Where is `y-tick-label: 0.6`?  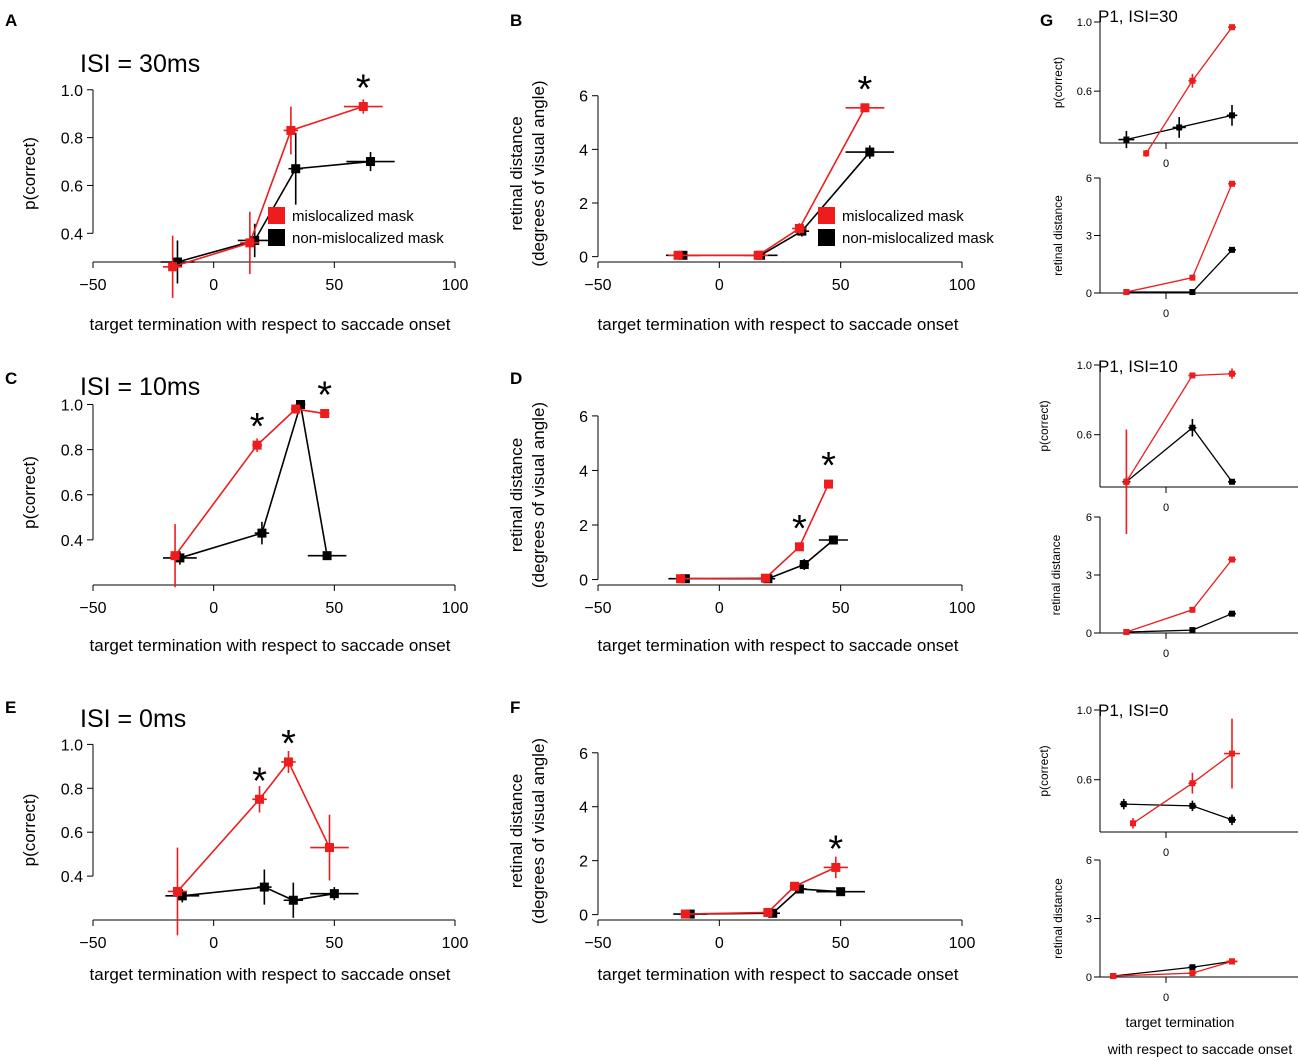 y-tick-label: 0.6 is located at coordinates (72, 186).